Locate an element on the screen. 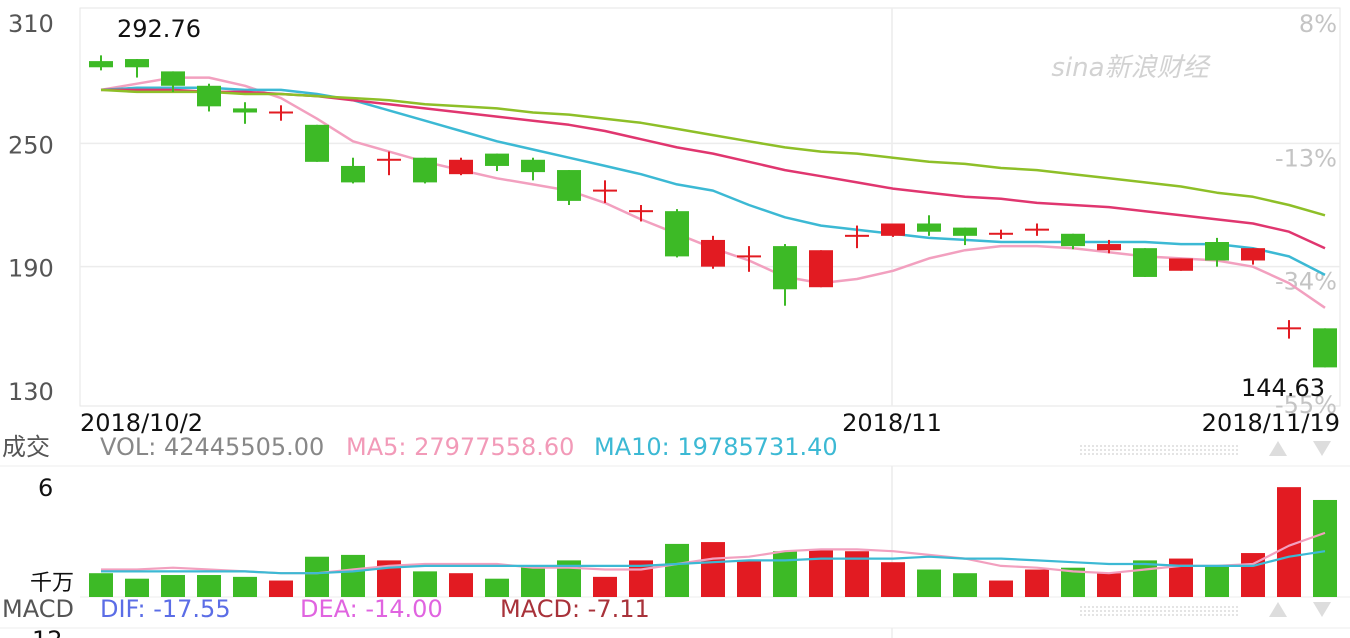  macd-value: MACD: -7.11 is located at coordinates (575, 609).